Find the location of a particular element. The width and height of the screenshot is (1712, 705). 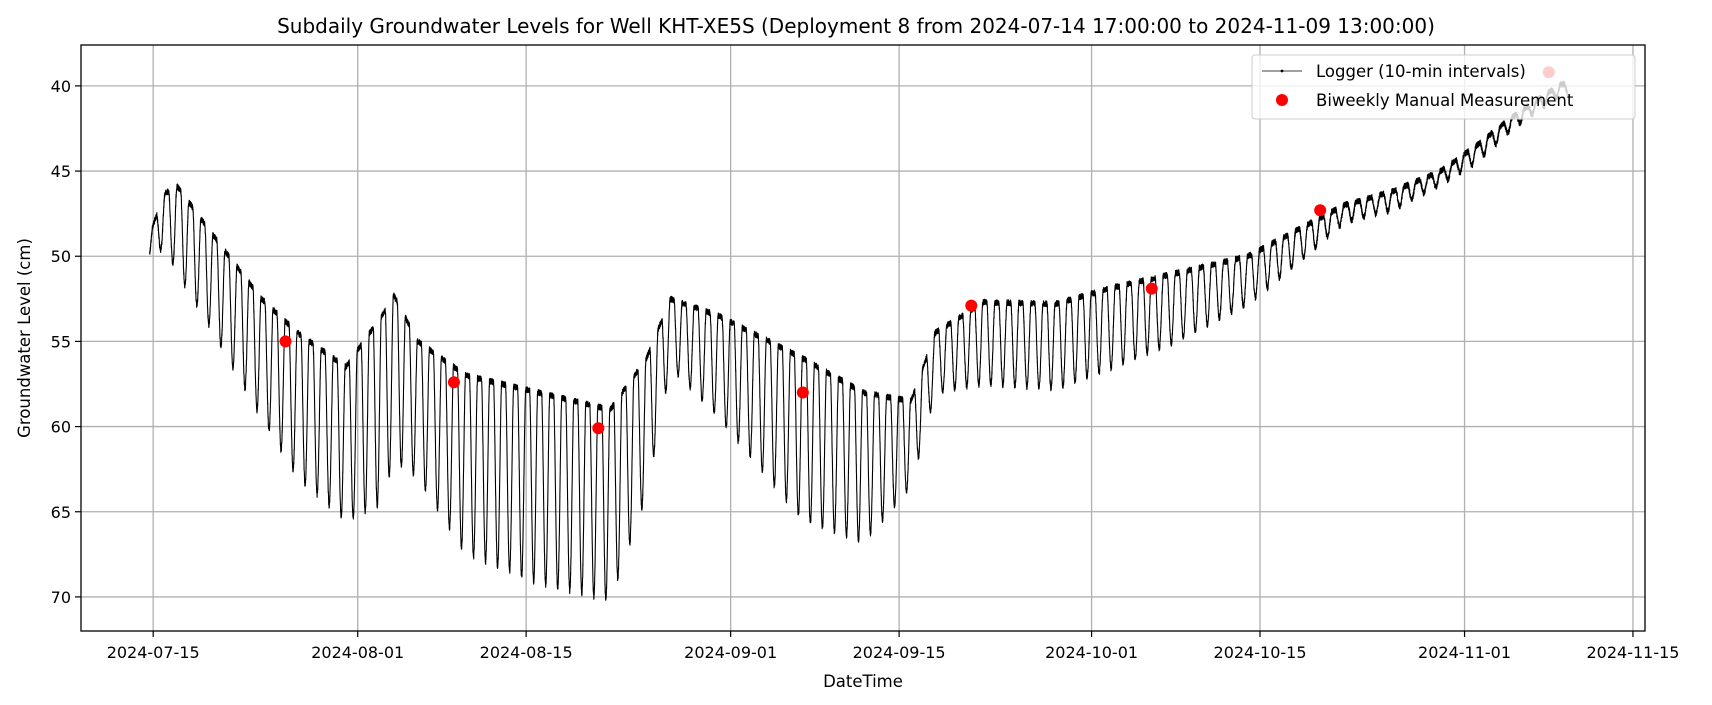

x-tick-label: 2024-10-01 is located at coordinates (1091, 652).